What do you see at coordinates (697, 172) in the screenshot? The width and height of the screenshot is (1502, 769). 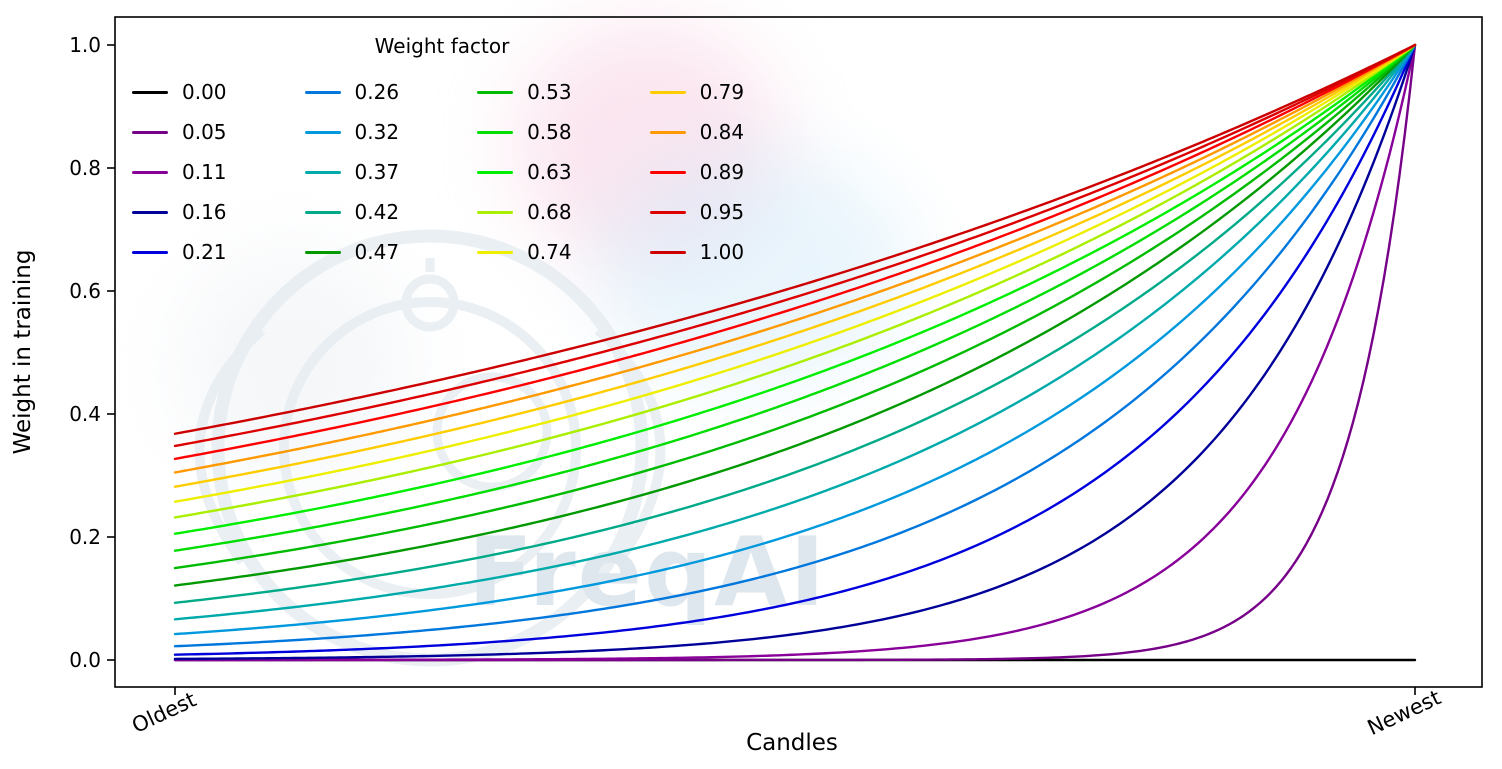 I see `legend-item: 0.89` at bounding box center [697, 172].